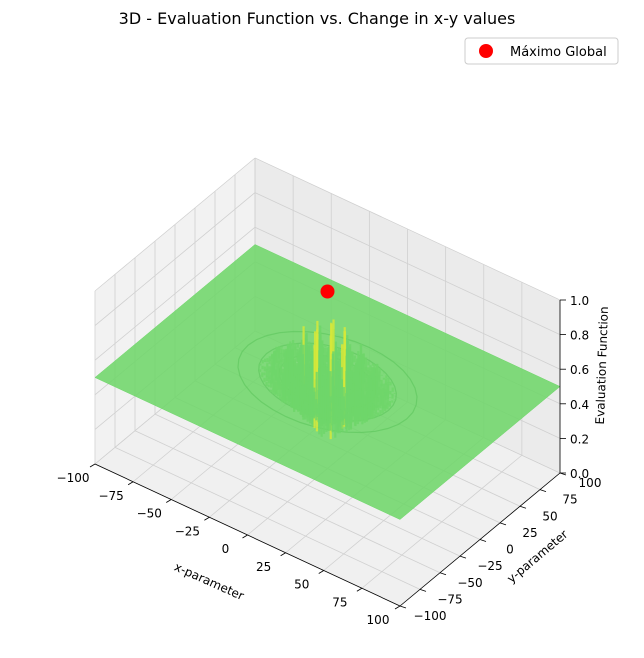 The image size is (644, 658). Describe the element at coordinates (602, 365) in the screenshot. I see `z-axis-label: Evaluation Function` at that location.